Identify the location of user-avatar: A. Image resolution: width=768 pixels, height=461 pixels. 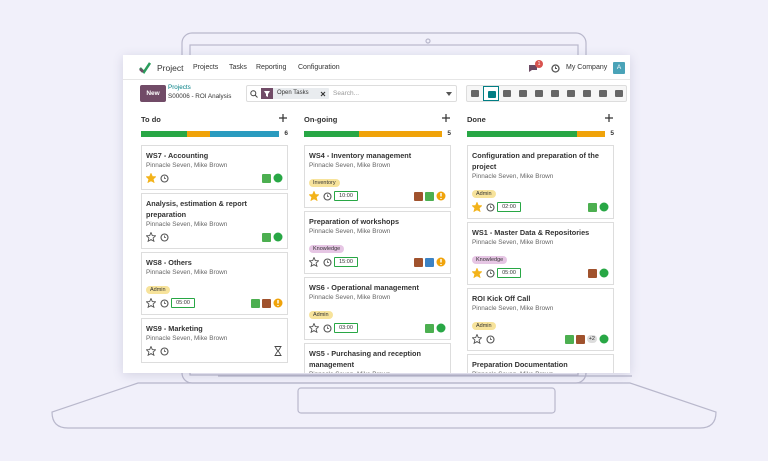
(619, 68).